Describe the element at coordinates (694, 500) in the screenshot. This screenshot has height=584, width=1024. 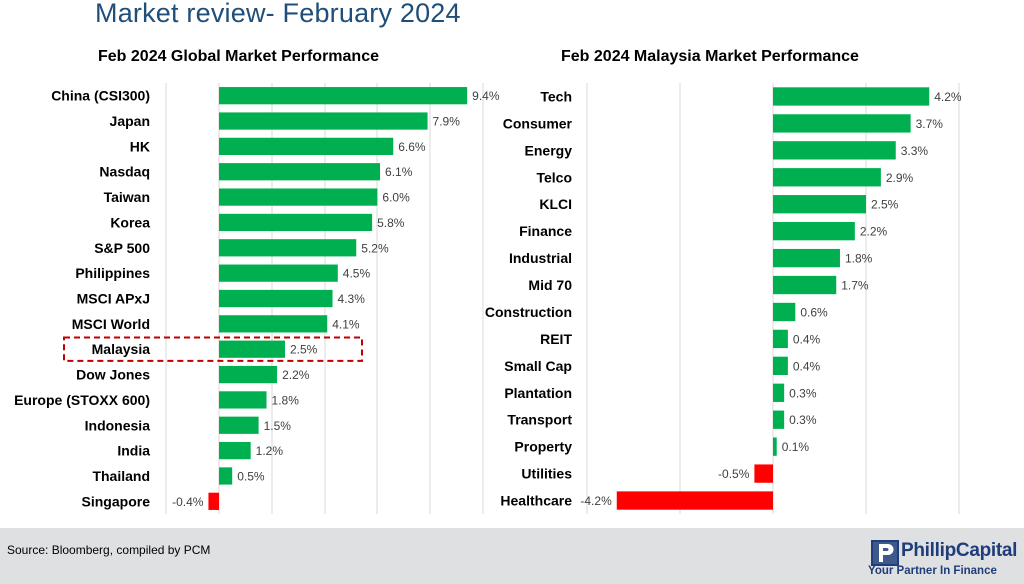
I see `bar-healthcare` at that location.